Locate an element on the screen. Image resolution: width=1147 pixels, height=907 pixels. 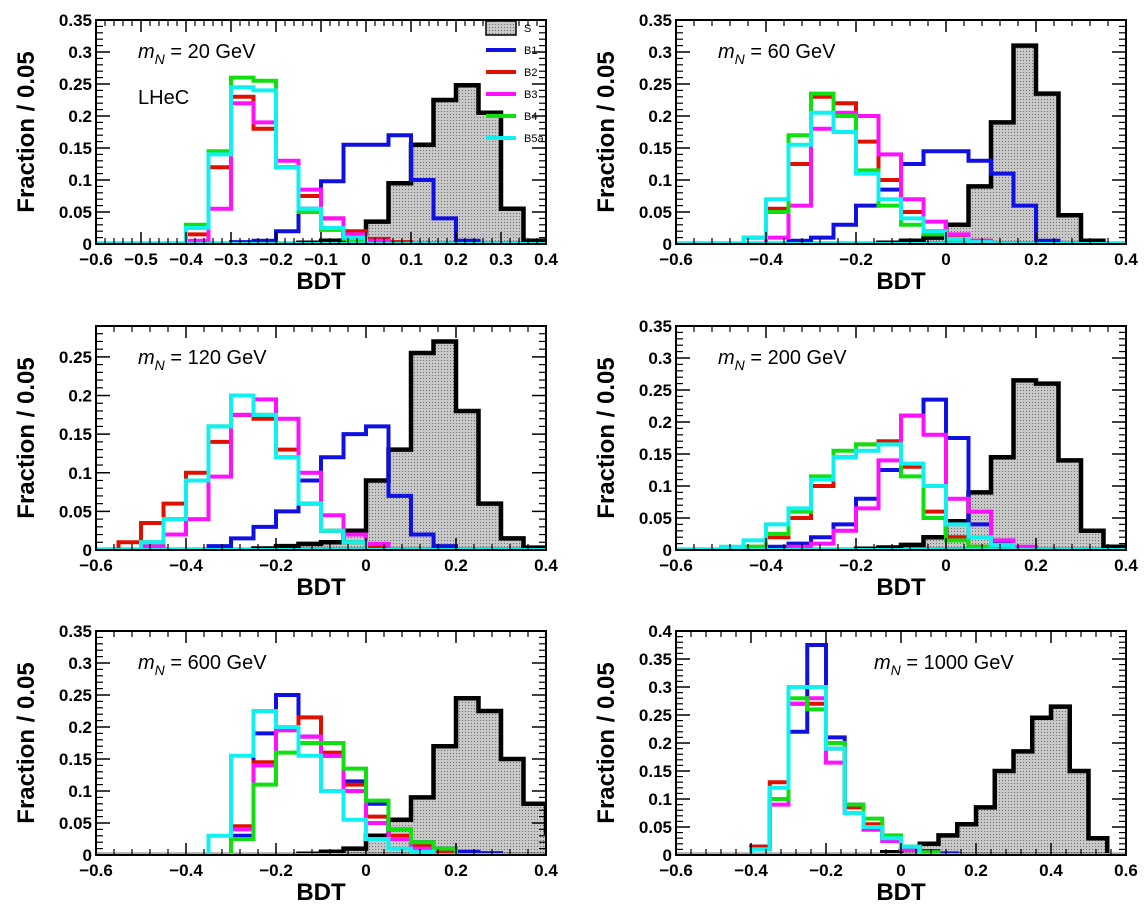
experiment-label: LHeC is located at coordinates (163, 98).